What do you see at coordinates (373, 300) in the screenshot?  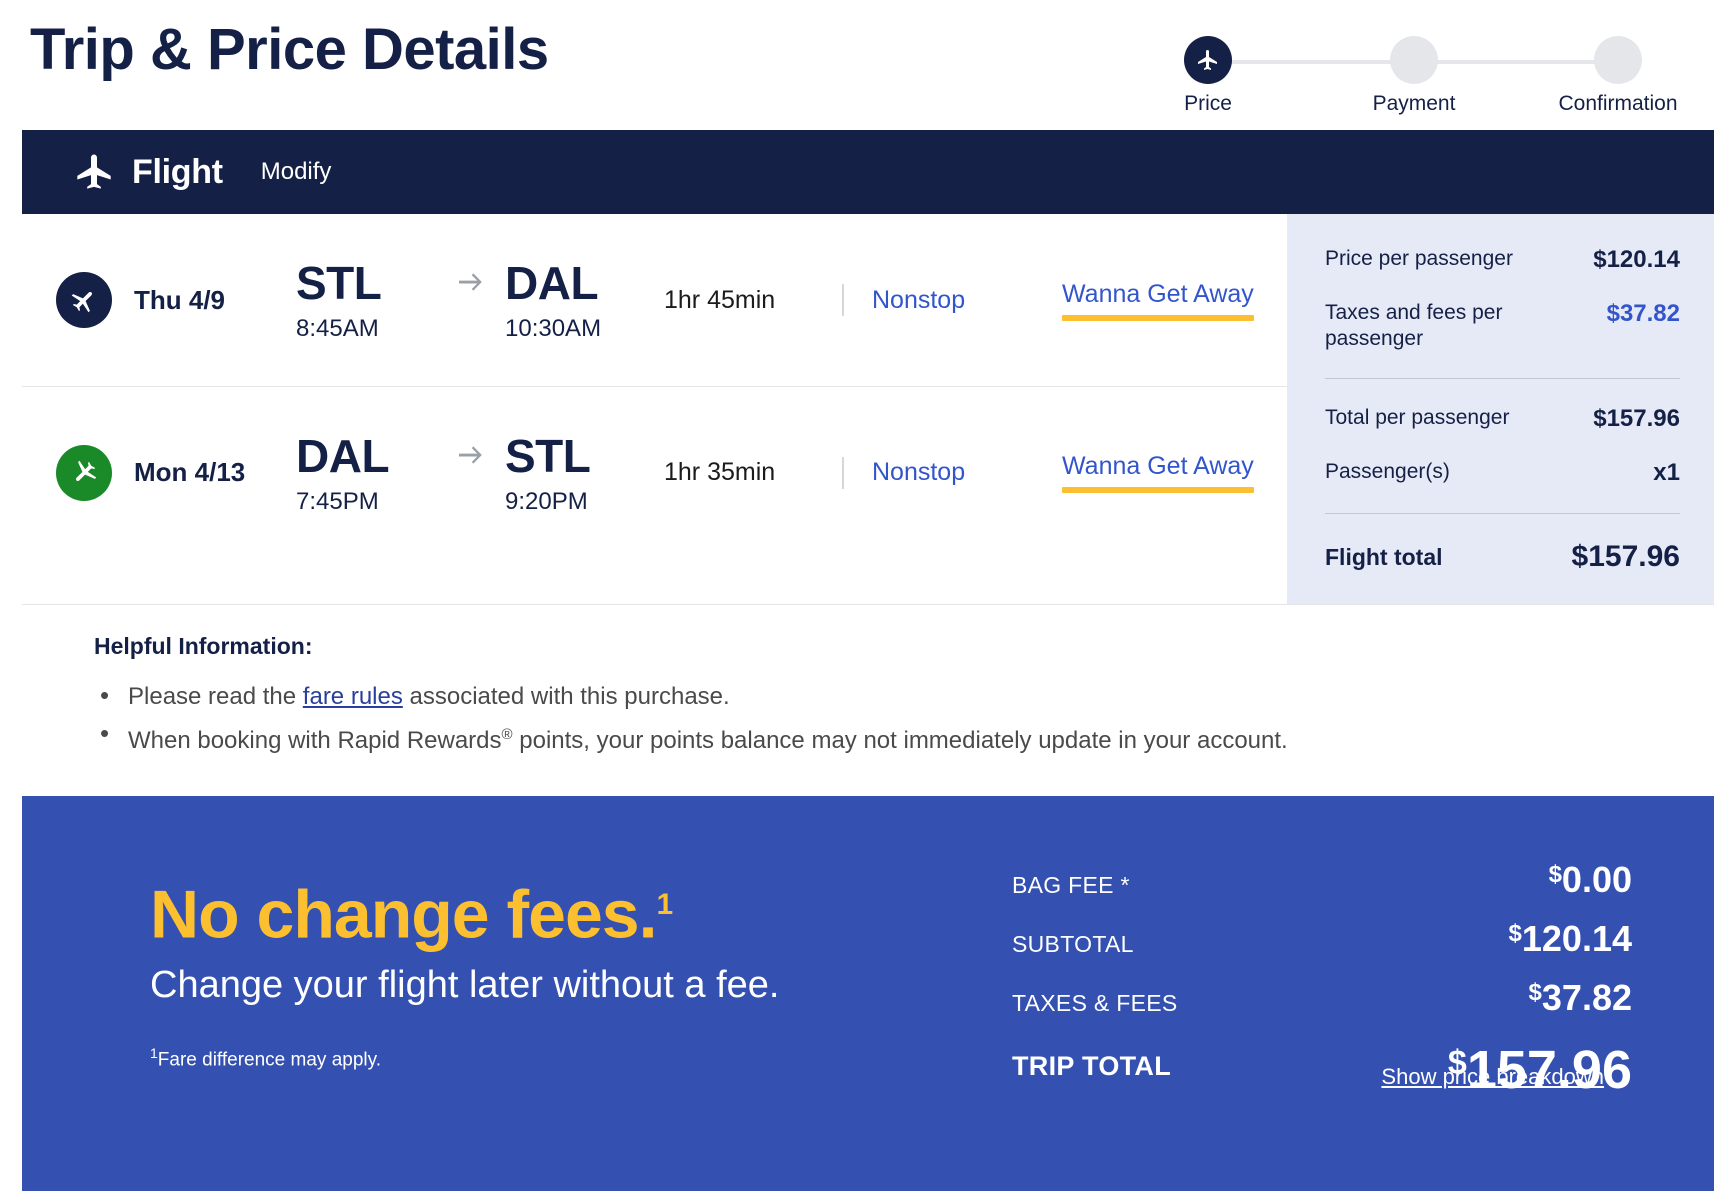 I see `outbound-origin: STL 8:45AM` at bounding box center [373, 300].